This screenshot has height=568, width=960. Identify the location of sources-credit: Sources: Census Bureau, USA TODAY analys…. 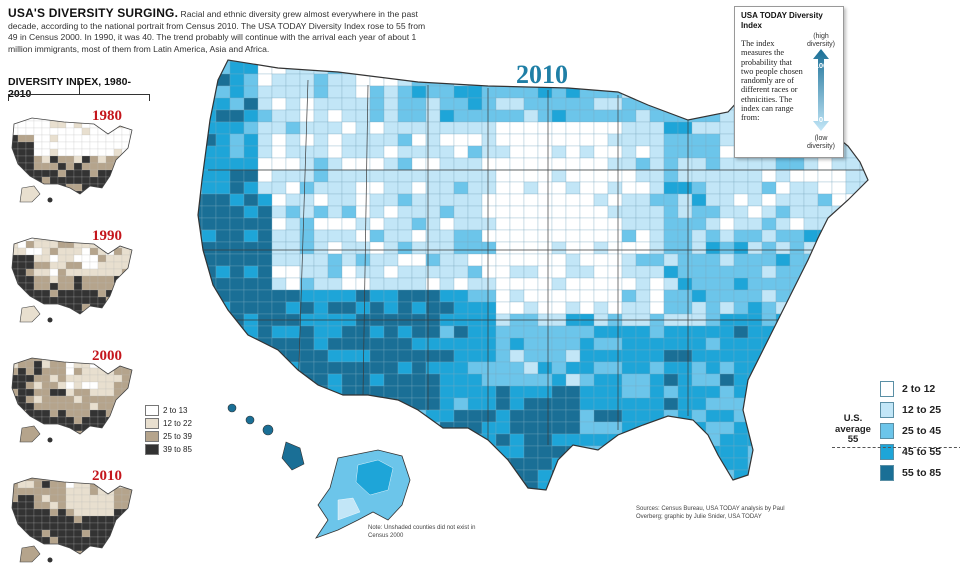
(710, 513).